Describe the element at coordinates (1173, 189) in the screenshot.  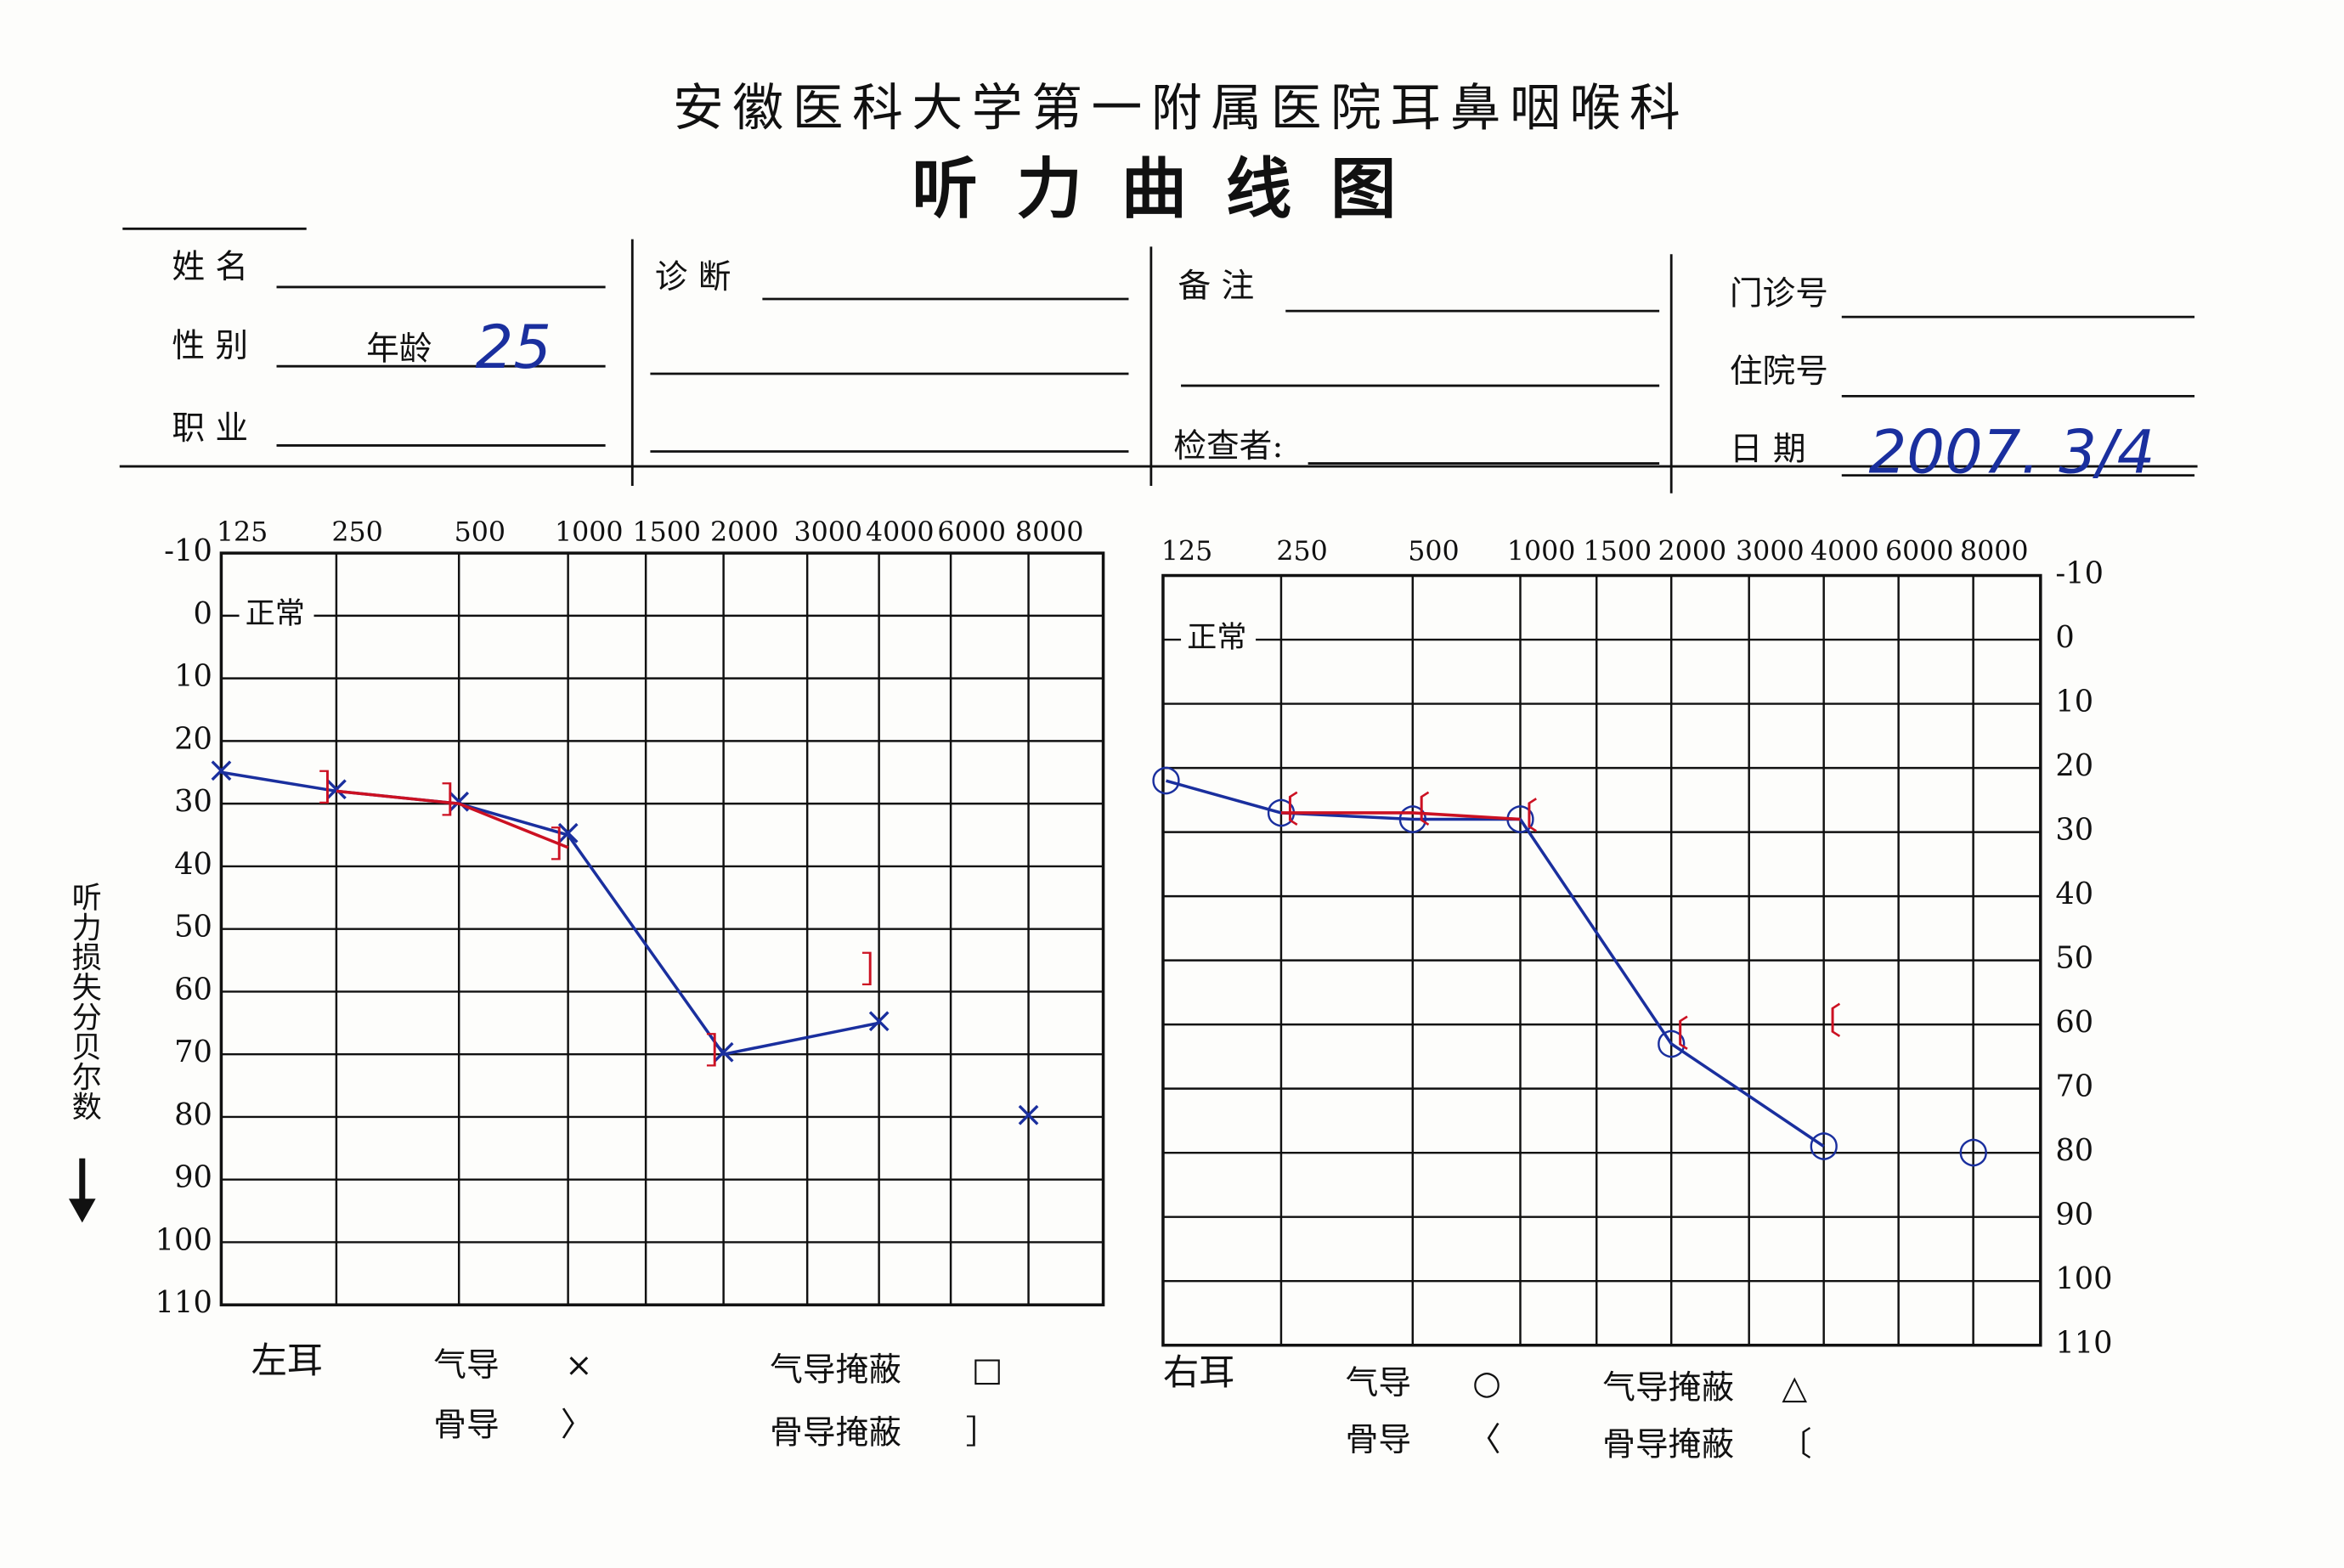
I see `form-title: 听力曲线图` at that location.